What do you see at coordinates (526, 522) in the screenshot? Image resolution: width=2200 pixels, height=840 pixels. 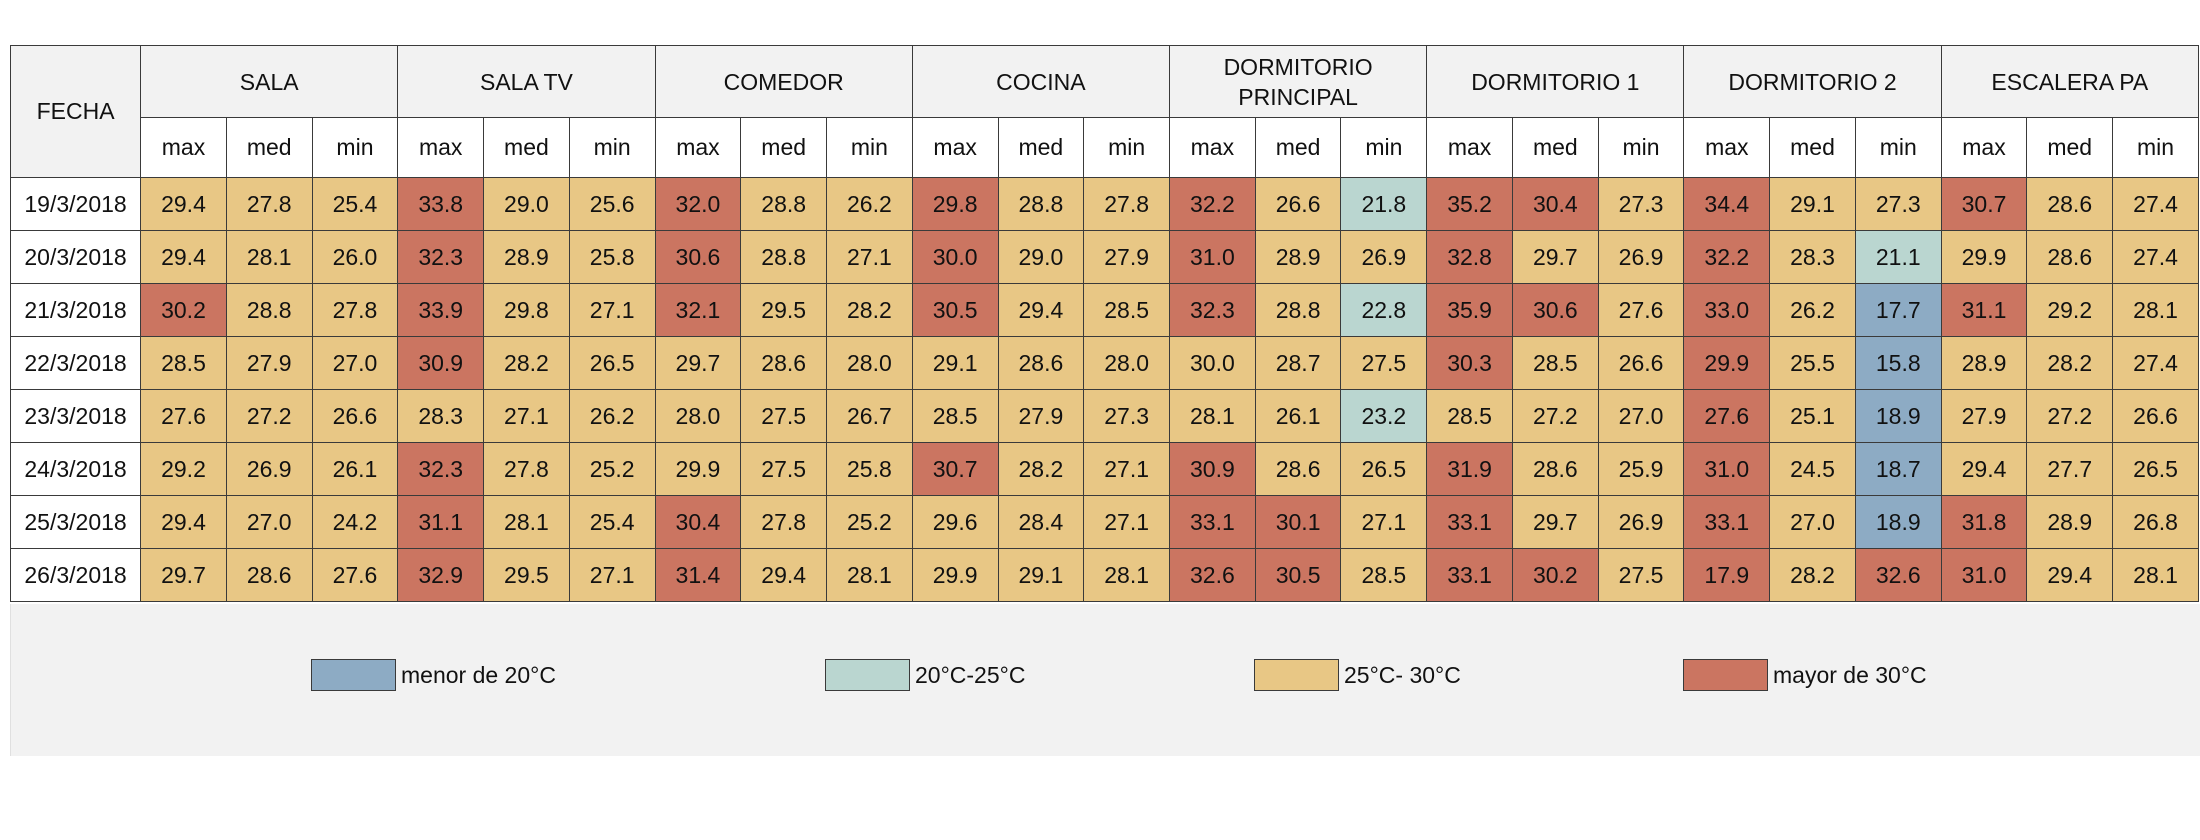 I see `value-cell-sala-tv-med: 28.1` at bounding box center [526, 522].